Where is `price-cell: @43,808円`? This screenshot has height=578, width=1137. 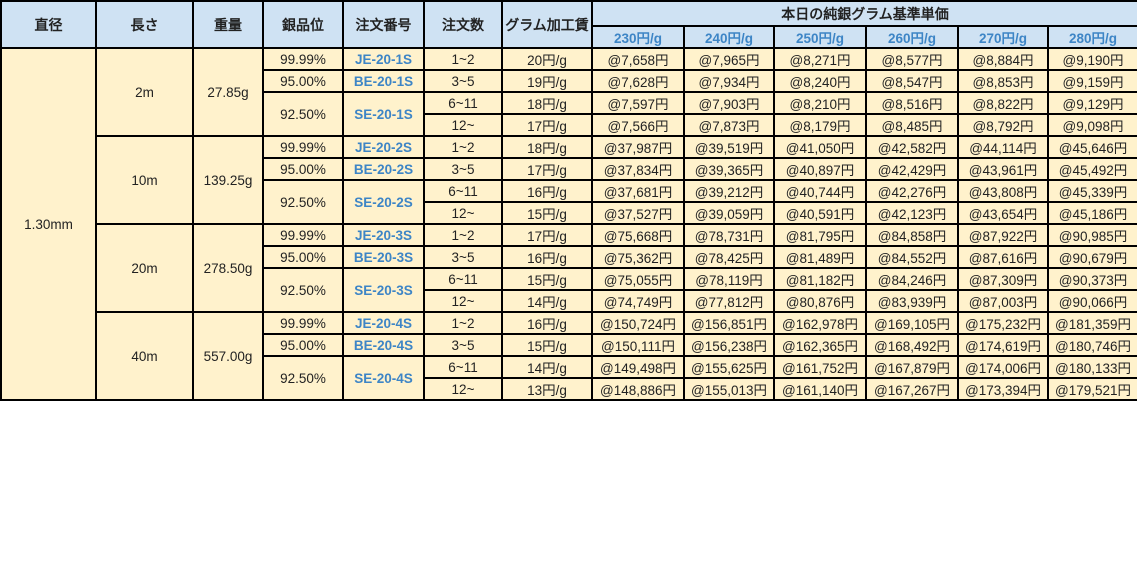
price-cell: @43,808円 is located at coordinates (1003, 191).